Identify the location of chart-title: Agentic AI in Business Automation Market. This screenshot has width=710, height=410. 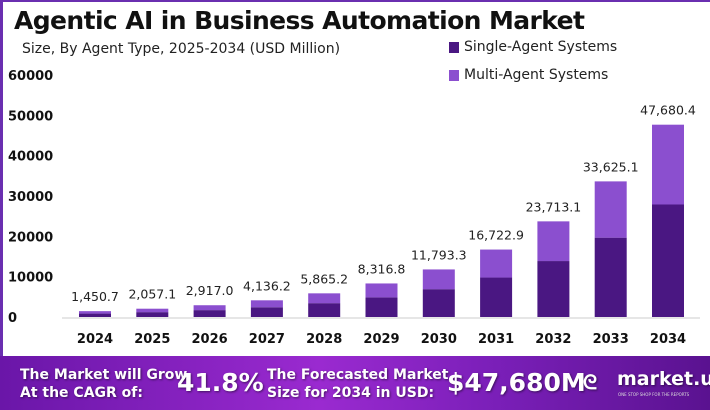
(299, 20).